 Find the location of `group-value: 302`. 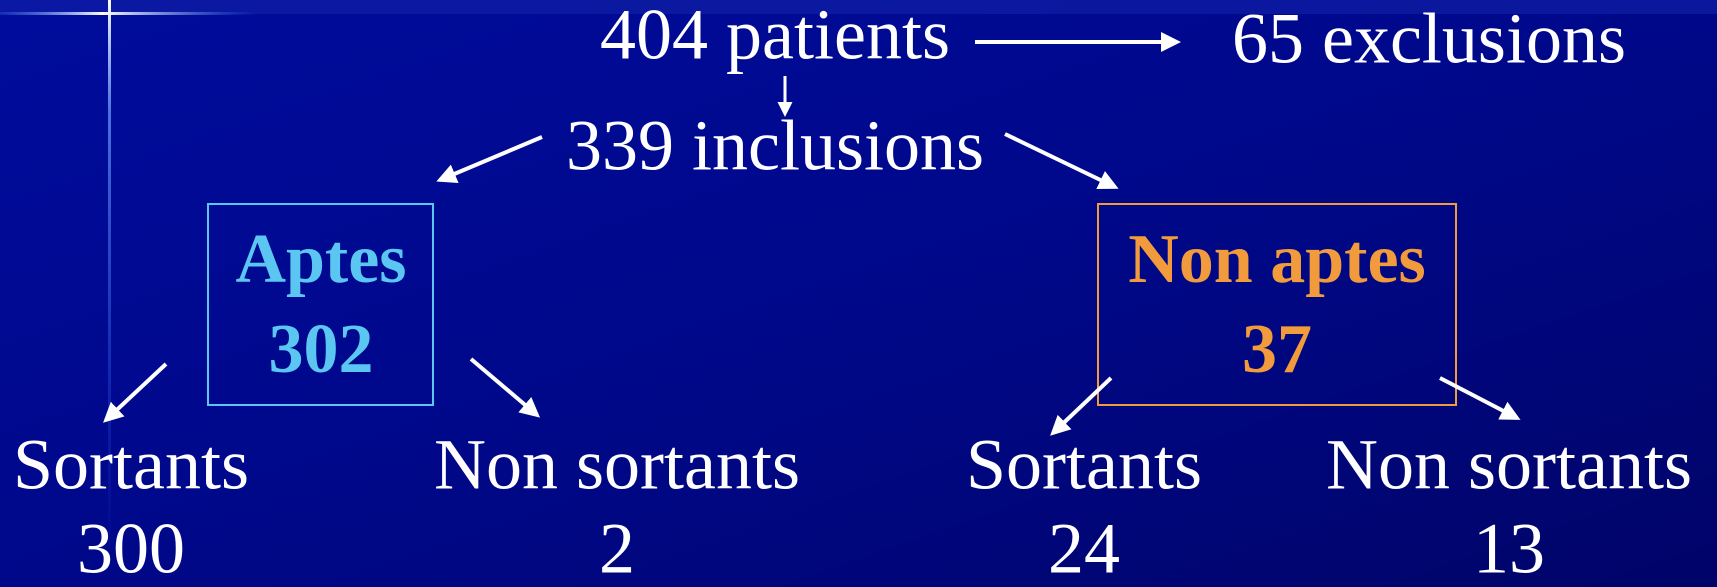

group-value: 302 is located at coordinates (321, 349).